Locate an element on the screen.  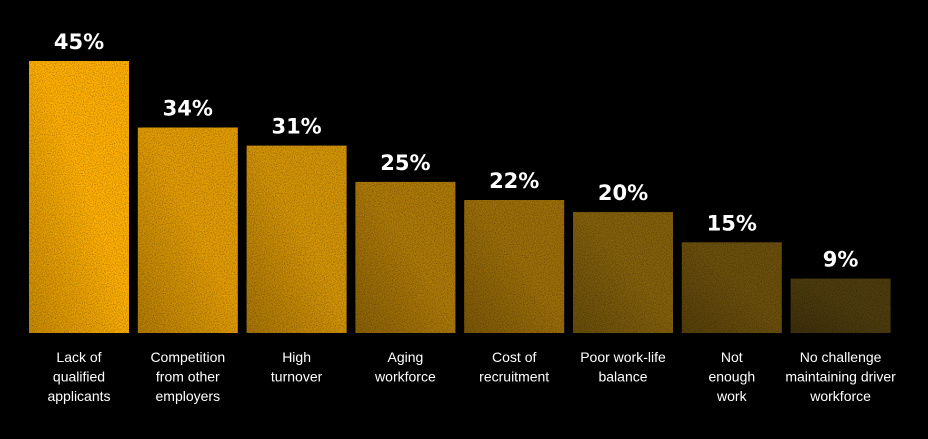
category-label-line: High is located at coordinates (296, 357).